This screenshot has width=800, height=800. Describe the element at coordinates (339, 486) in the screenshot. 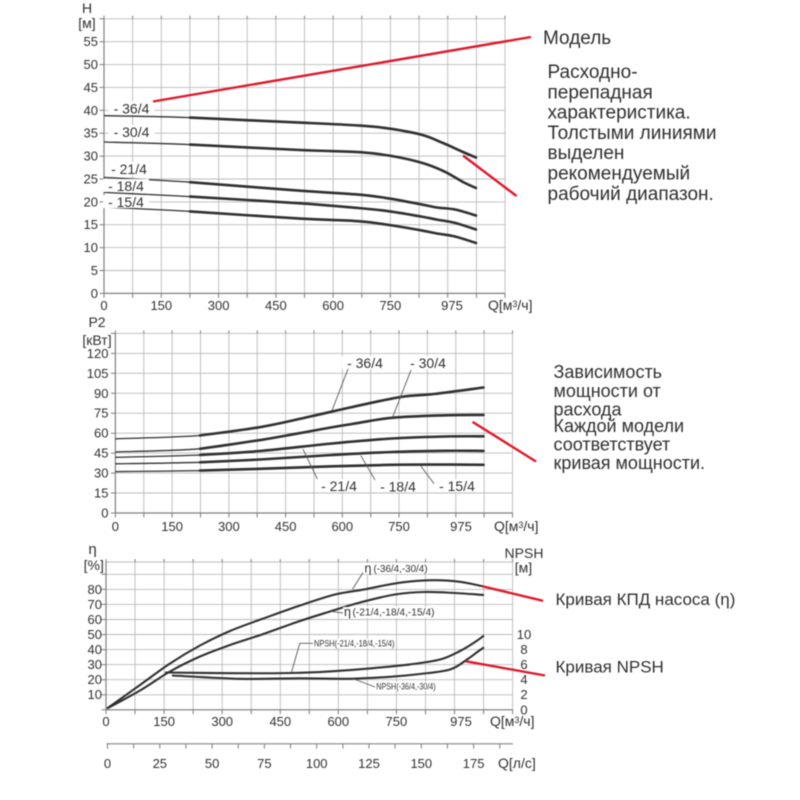

I see `svg-text: - 21/4` at that location.